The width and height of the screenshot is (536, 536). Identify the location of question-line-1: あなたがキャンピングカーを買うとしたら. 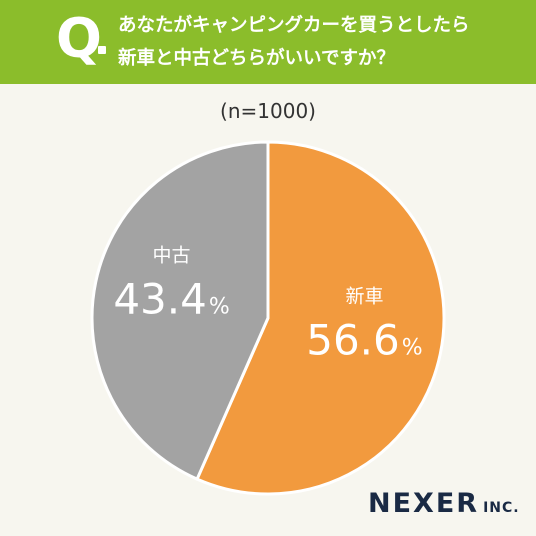
(294, 25).